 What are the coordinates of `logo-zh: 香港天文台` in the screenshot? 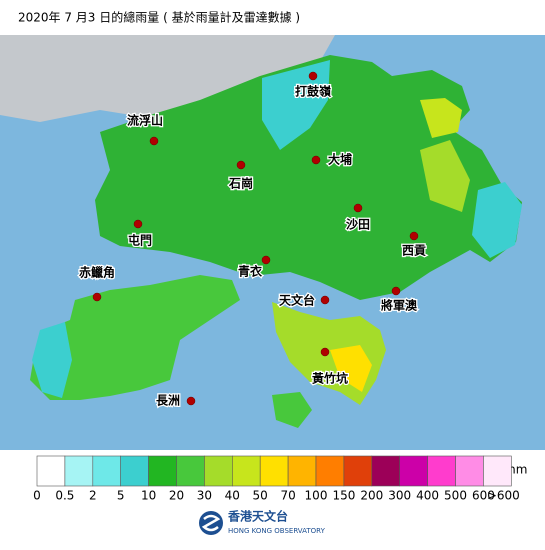 It's located at (257, 516).